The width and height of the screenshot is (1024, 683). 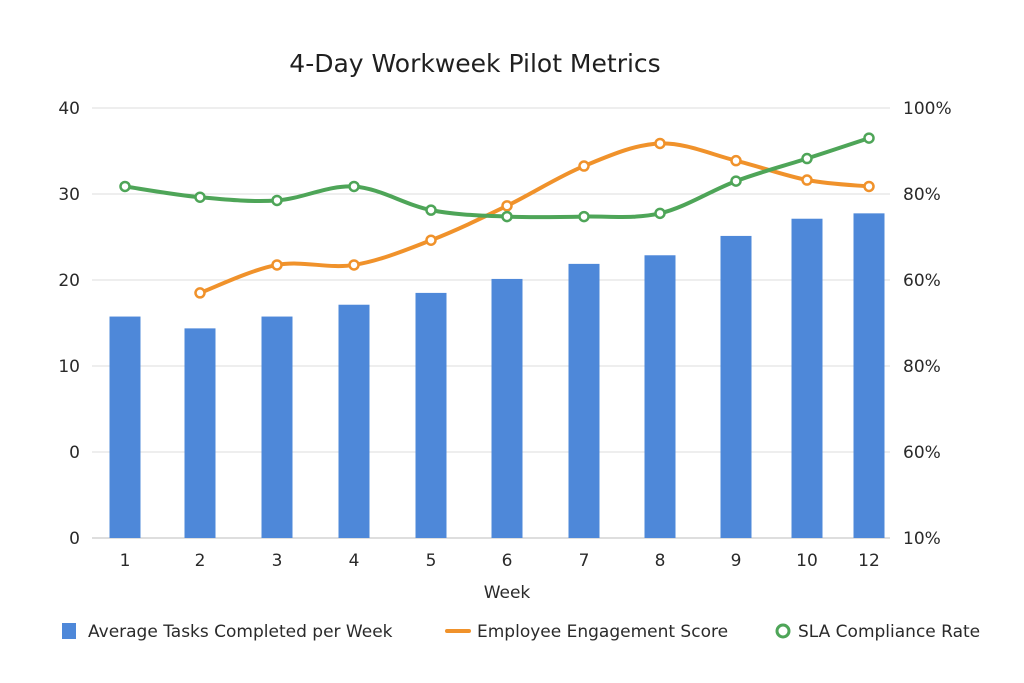 I want to click on x-tick-label: 3, so click(x=277, y=561).